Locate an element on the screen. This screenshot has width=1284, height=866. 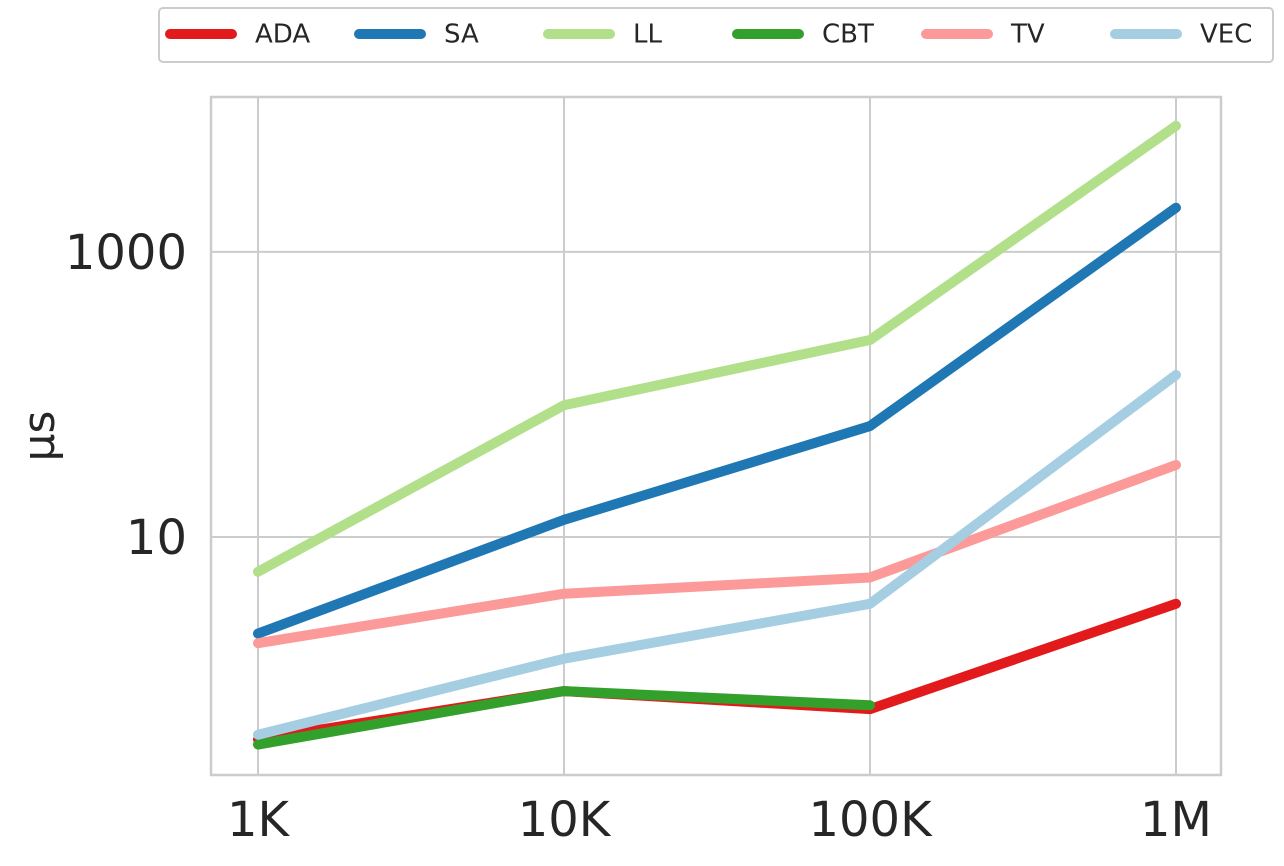
legend-box is located at coordinates (716, 35).